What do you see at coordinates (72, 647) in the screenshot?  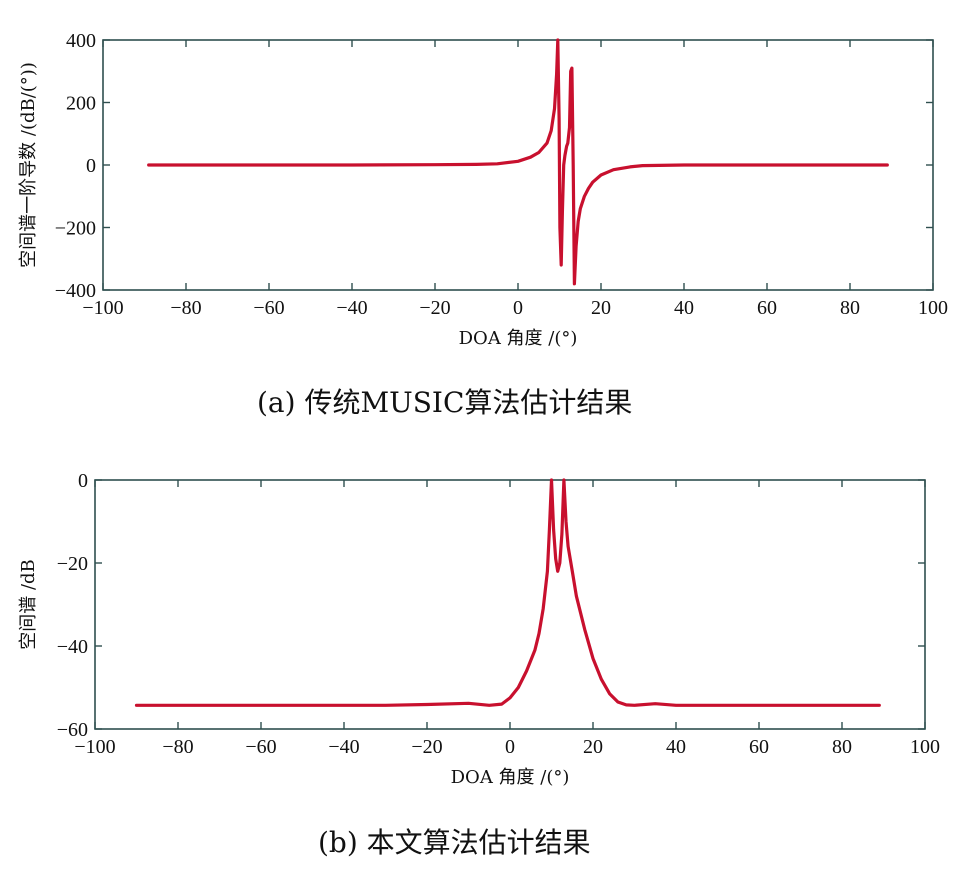 I see `y-tick-label: −40` at bounding box center [72, 647].